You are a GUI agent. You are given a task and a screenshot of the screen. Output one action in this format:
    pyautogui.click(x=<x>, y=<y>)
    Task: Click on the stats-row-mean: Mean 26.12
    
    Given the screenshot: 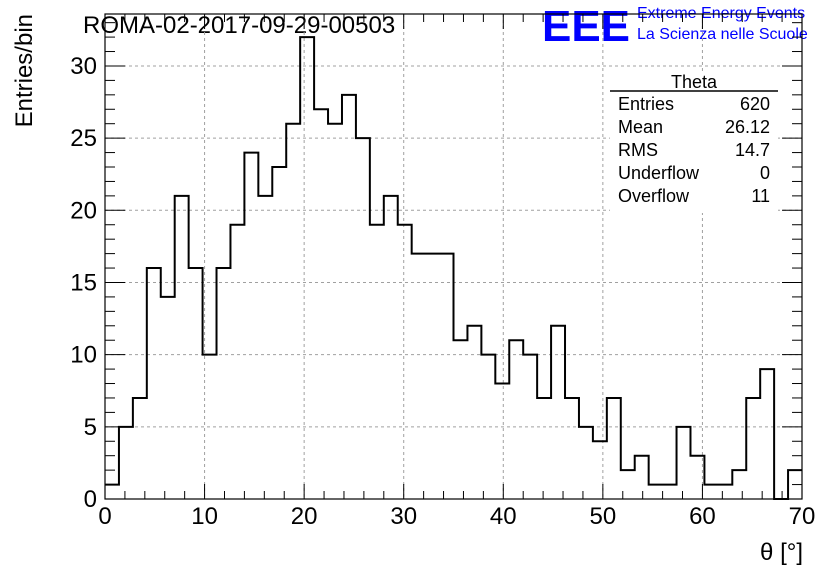 What is the action you would take?
    pyautogui.click(x=694, y=127)
    